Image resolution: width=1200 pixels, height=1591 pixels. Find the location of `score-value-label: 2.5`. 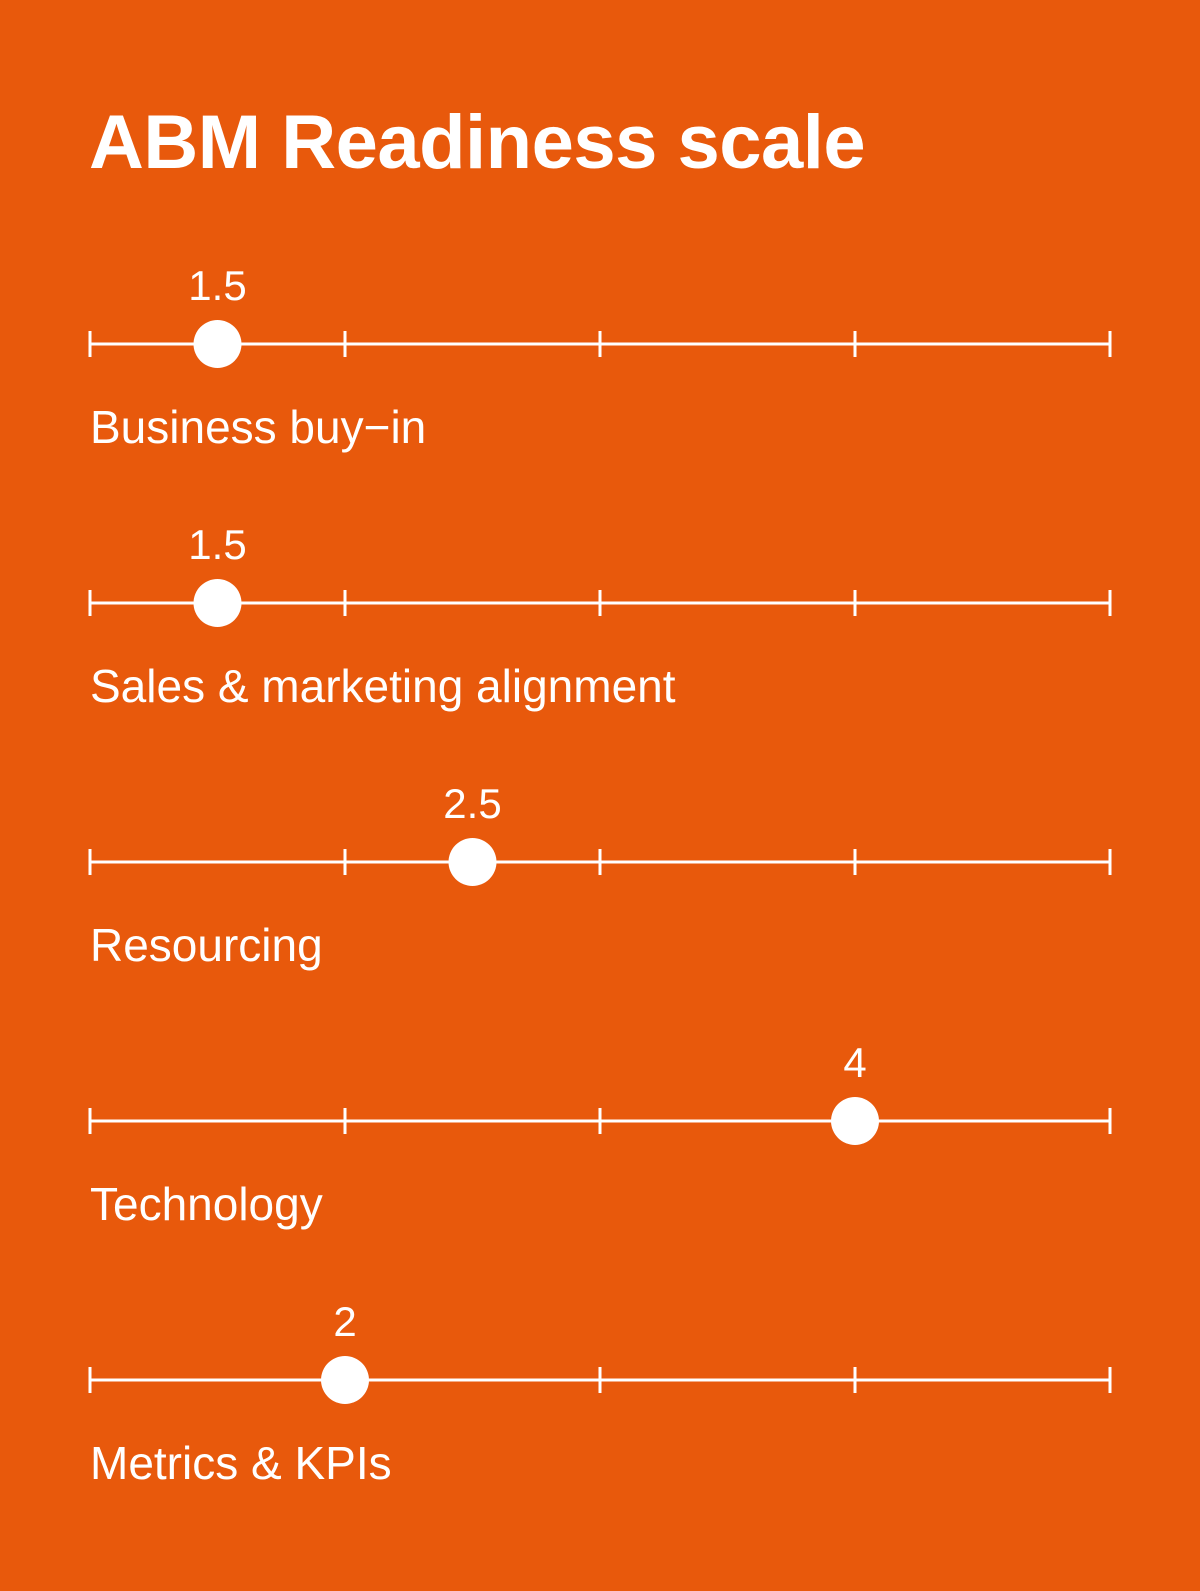

score-value-label: 2.5 is located at coordinates (472, 803).